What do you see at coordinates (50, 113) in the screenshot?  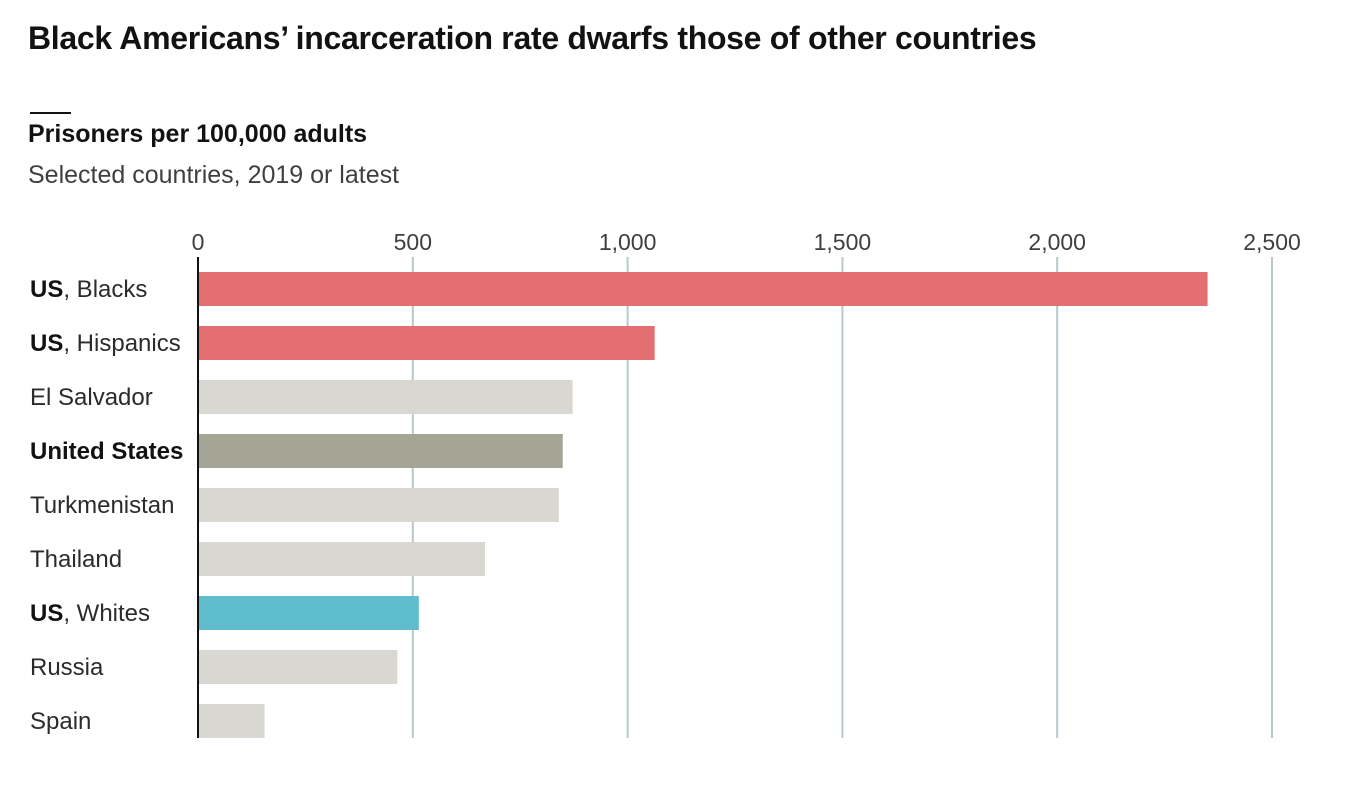 I see `title-rule` at bounding box center [50, 113].